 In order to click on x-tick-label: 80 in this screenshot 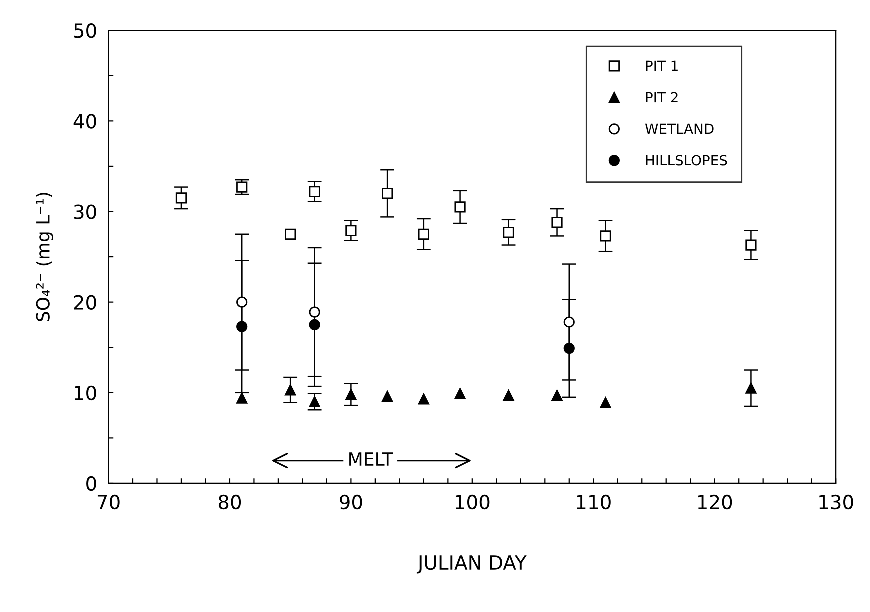, I will do `click(230, 502)`.